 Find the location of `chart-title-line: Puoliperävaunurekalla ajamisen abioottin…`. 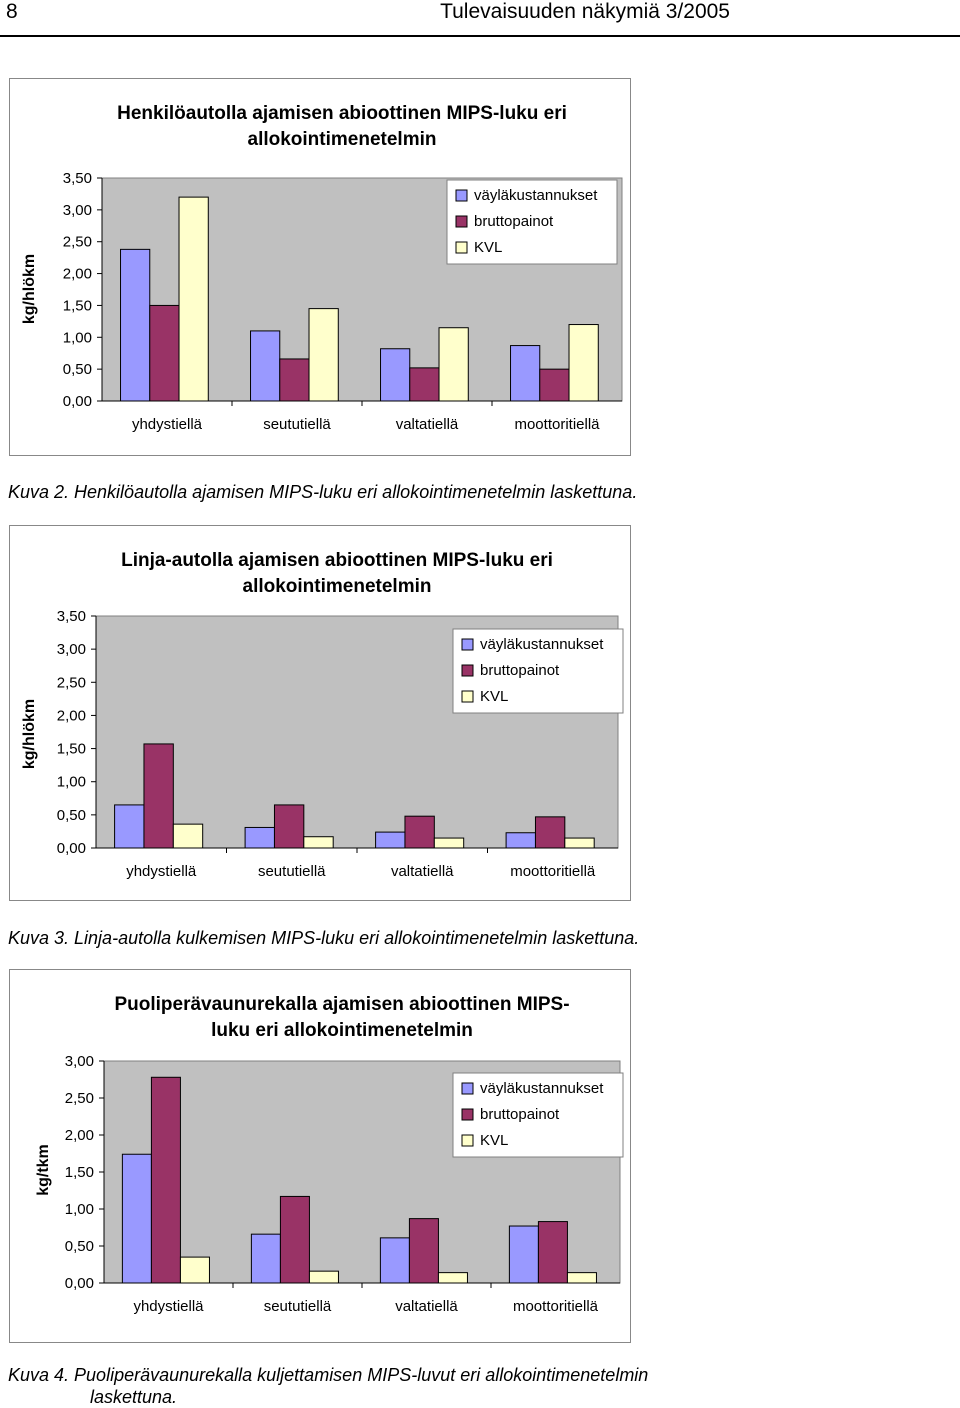

chart-title-line: Puoliperävaunurekalla ajamisen abioottin… is located at coordinates (341, 1004).